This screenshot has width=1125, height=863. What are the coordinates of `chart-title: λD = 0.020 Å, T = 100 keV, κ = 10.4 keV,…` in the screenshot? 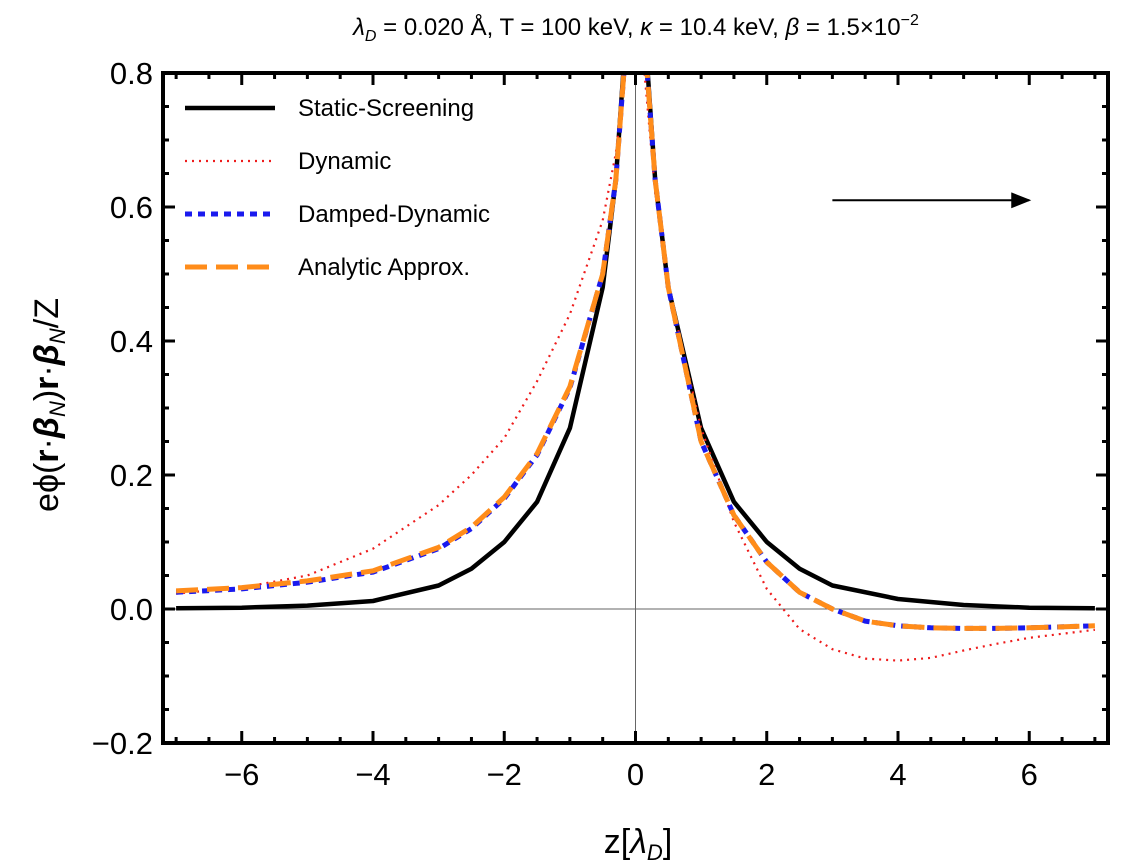 It's located at (635, 28).